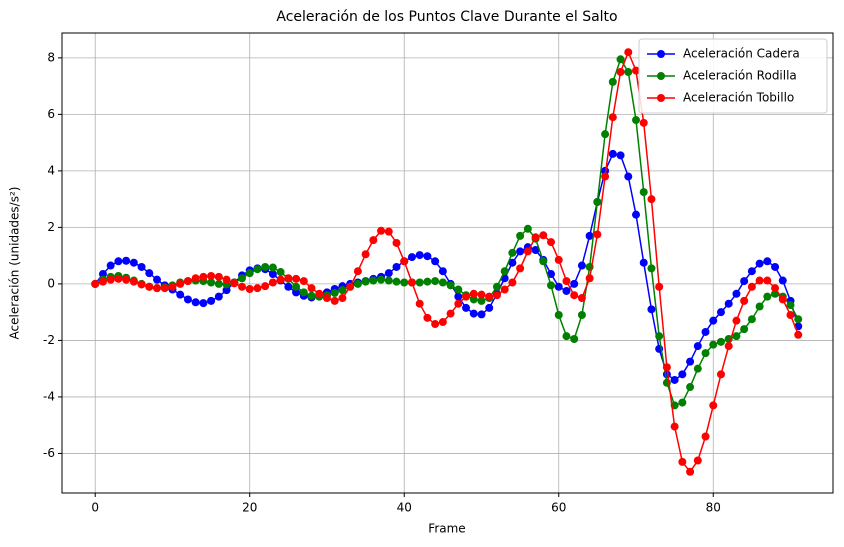 The image size is (844, 547). Describe the element at coordinates (49, 396) in the screenshot. I see `y-tick-label: -4` at that location.